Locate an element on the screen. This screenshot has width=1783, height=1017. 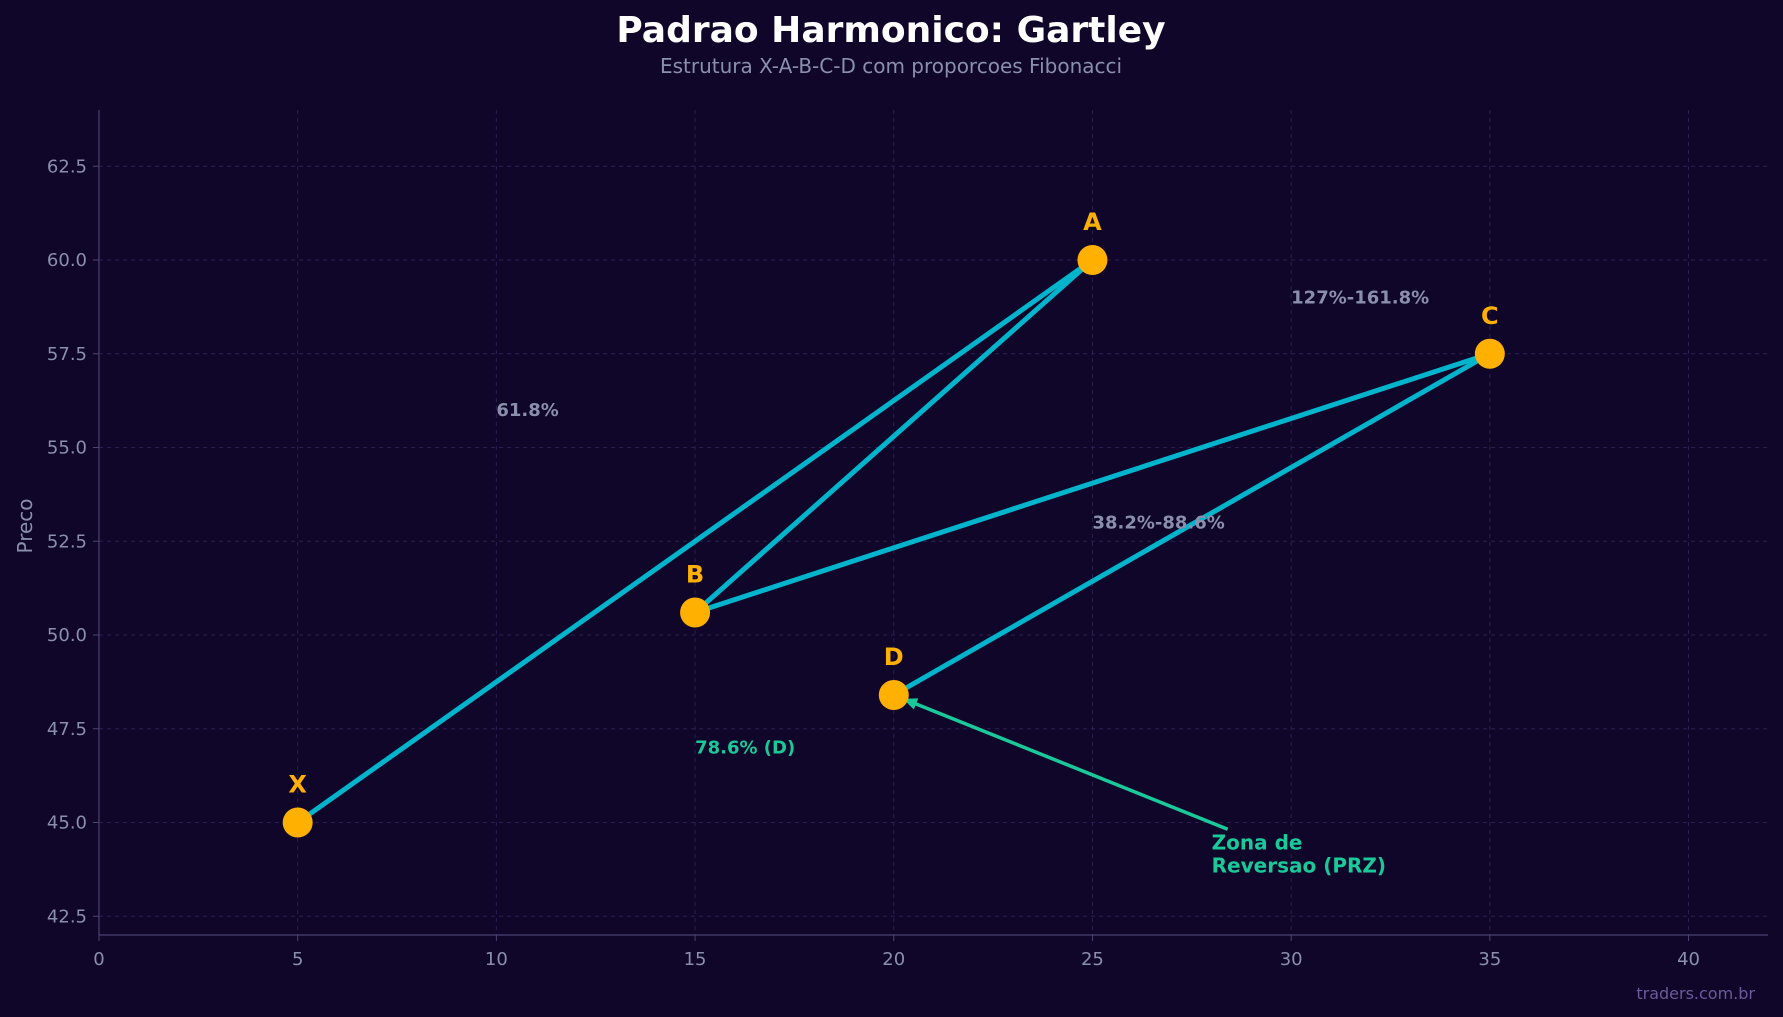
point-a is located at coordinates (1092, 260).